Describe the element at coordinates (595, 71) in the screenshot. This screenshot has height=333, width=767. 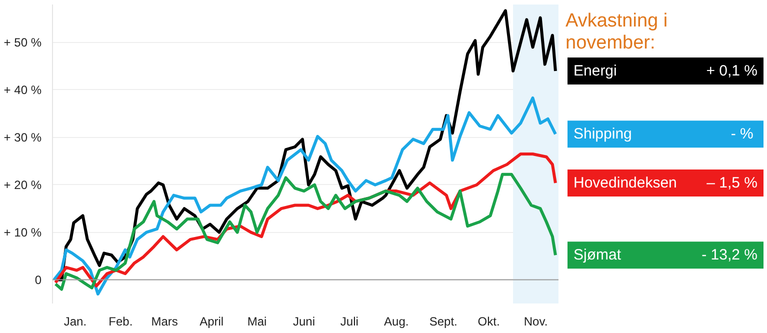
I see `series-label: Energi` at that location.